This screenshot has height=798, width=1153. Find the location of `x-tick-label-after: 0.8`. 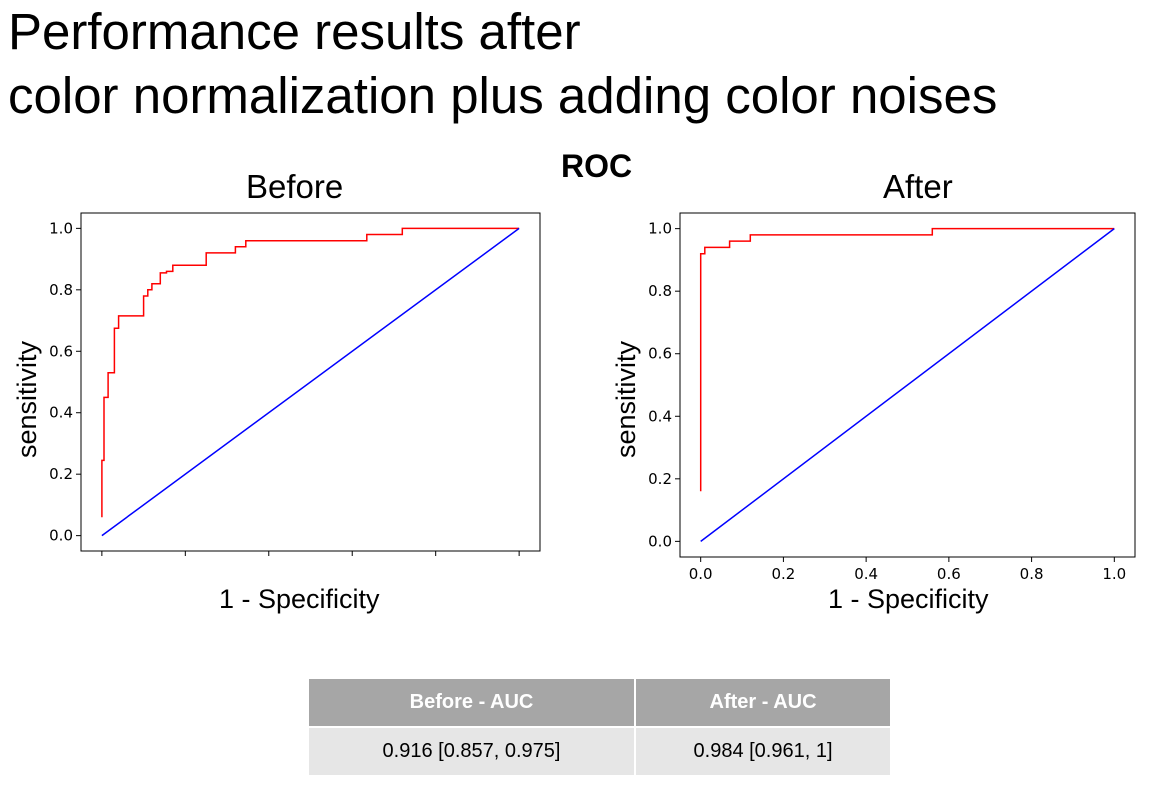

x-tick-label-after: 0.8 is located at coordinates (1032, 574).